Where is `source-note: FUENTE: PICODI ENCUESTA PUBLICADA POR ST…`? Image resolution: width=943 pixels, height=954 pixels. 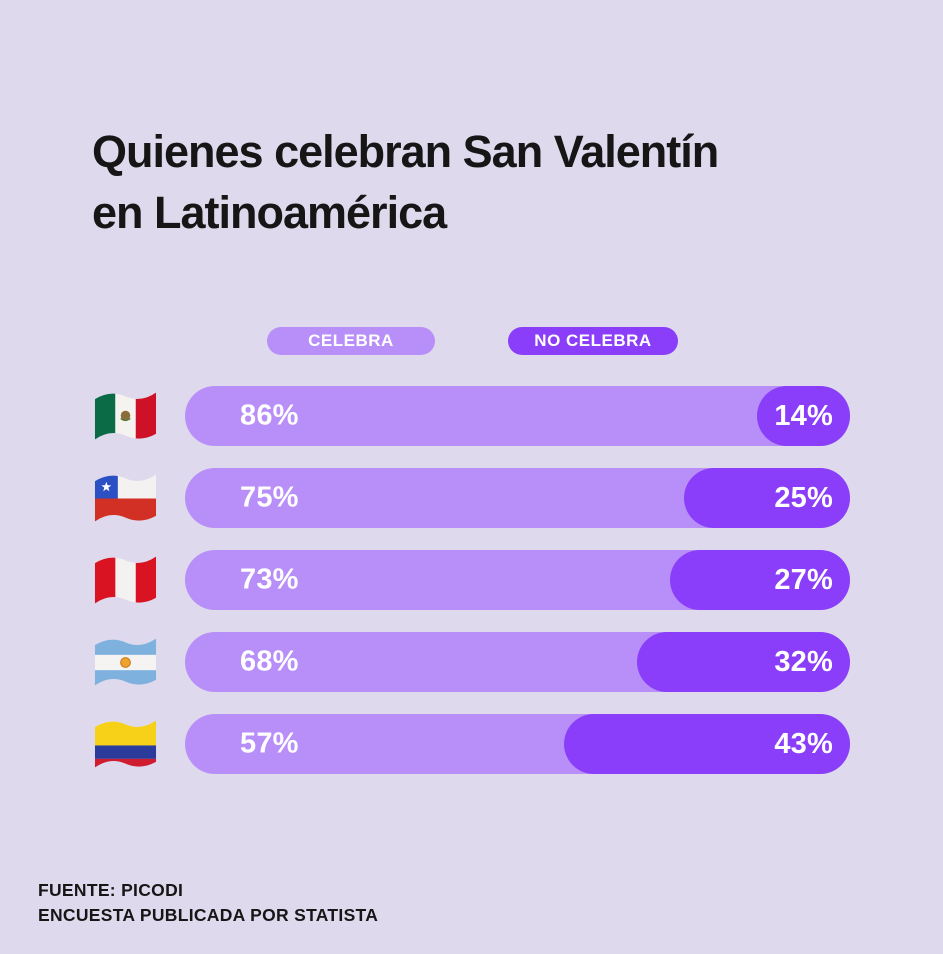
source-note: FUENTE: PICODI ENCUESTA PUBLICADA POR ST… is located at coordinates (208, 903).